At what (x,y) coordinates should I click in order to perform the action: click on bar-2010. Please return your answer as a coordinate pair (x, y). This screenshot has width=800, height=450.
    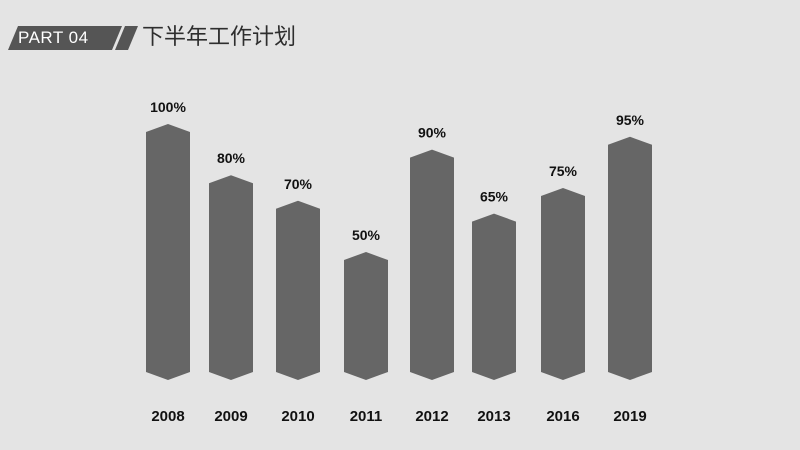
    Looking at the image, I should click on (298, 290).